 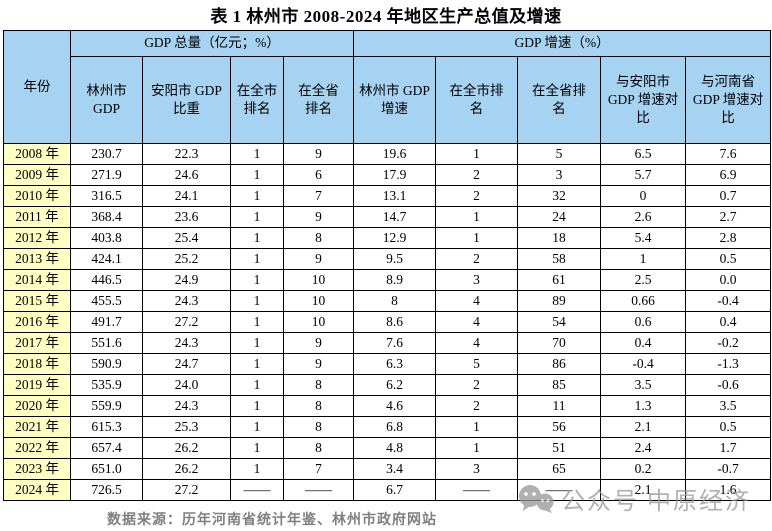 What do you see at coordinates (186, 427) in the screenshot?
I see `data-cell: 25.3` at bounding box center [186, 427].